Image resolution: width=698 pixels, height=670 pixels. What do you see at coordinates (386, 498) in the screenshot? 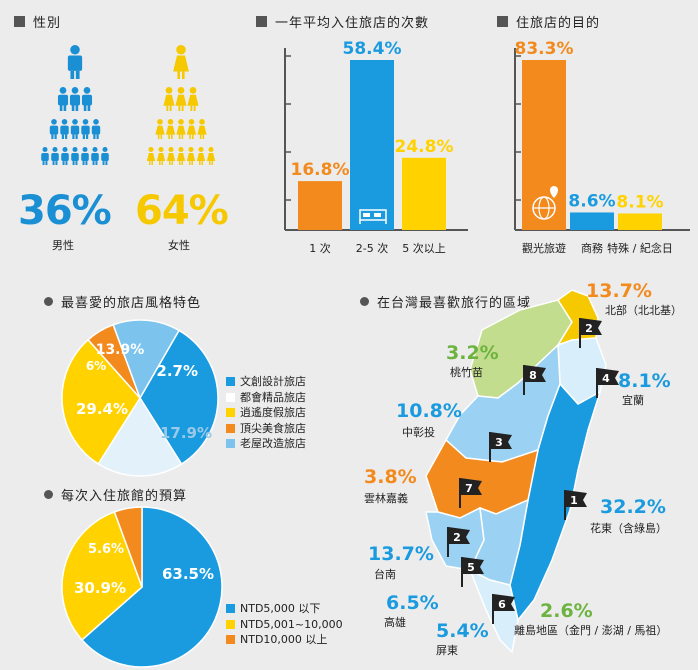
I see `region-name: 雲林嘉義` at bounding box center [386, 498].